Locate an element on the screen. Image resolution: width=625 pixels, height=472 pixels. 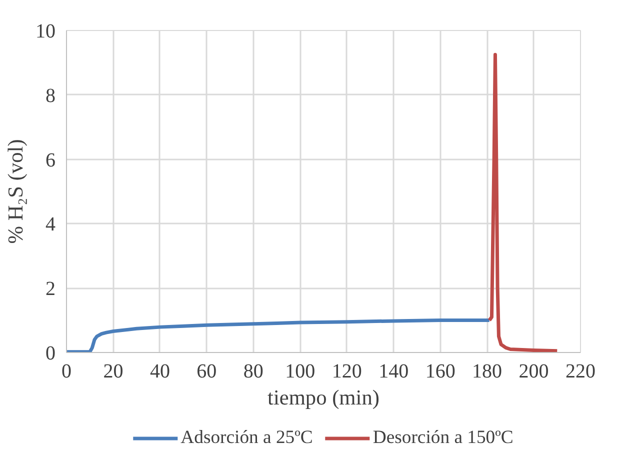
y-tick-label: 6 is located at coordinates (51, 160).